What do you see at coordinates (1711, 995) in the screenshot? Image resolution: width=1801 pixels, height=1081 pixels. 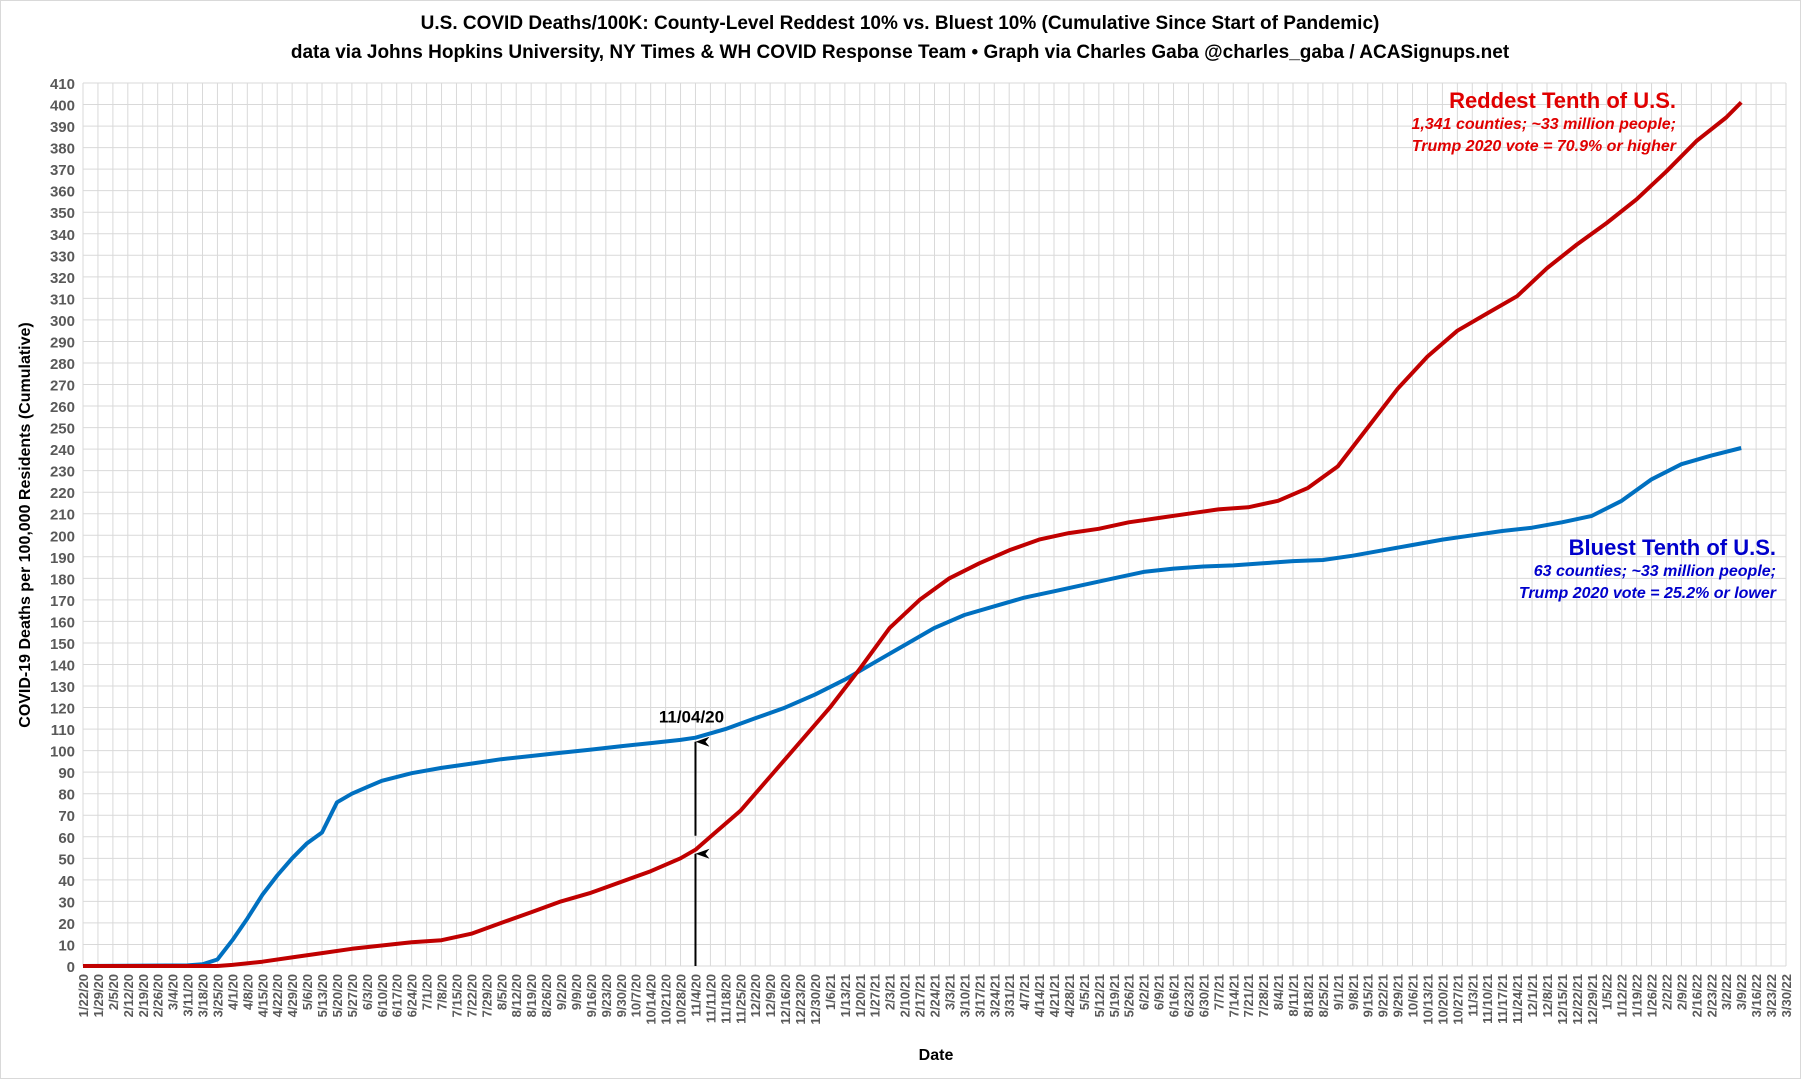 I see `x-tick-label: 2/23/22` at bounding box center [1711, 995].